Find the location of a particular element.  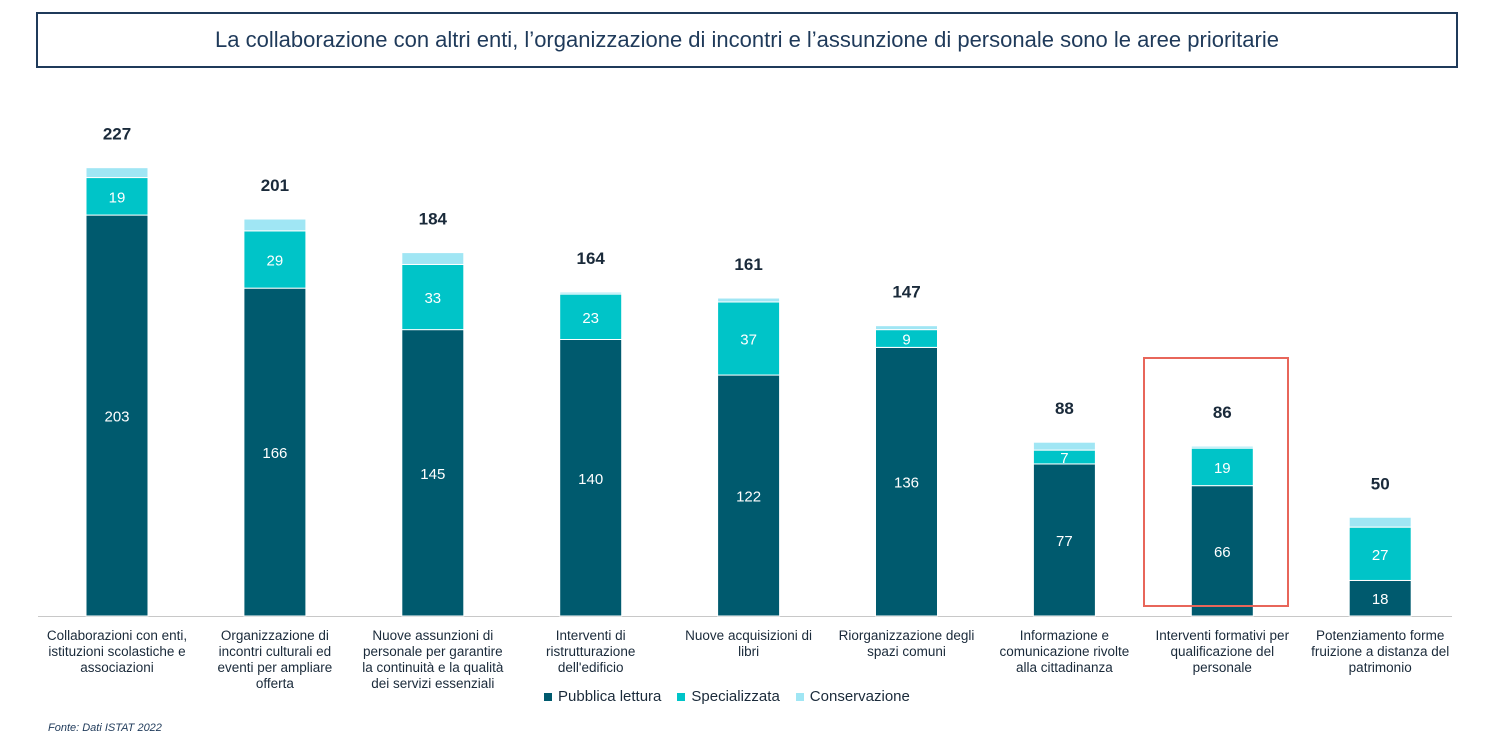

category-label-5-0: Riorganizzazione degli is located at coordinates (907, 635).